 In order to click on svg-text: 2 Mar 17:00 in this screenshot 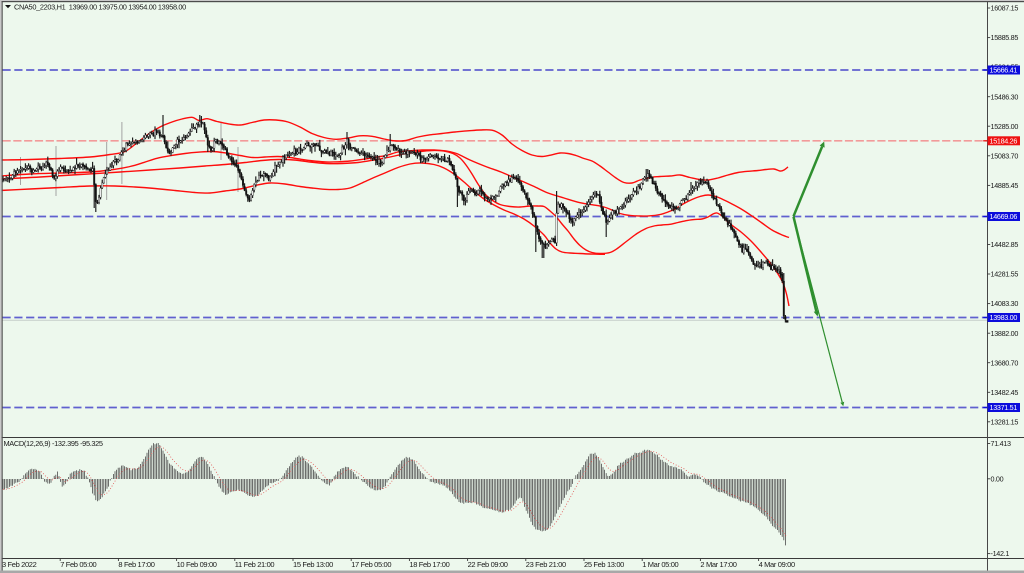, I will do `click(718, 564)`.